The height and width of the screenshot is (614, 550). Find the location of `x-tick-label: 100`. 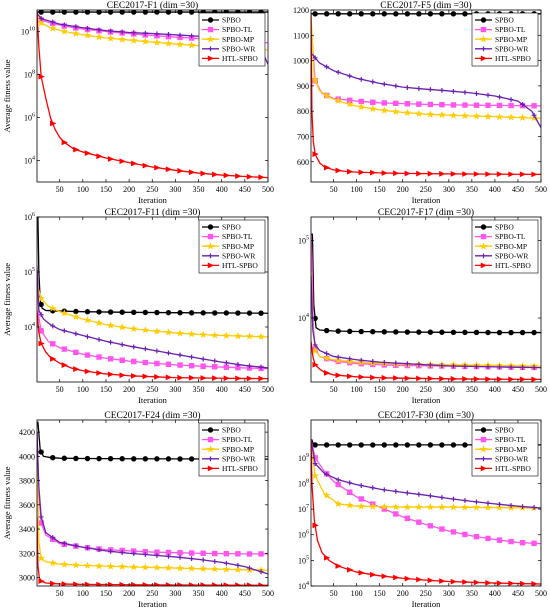

x-tick-label: 100 is located at coordinates (357, 189).